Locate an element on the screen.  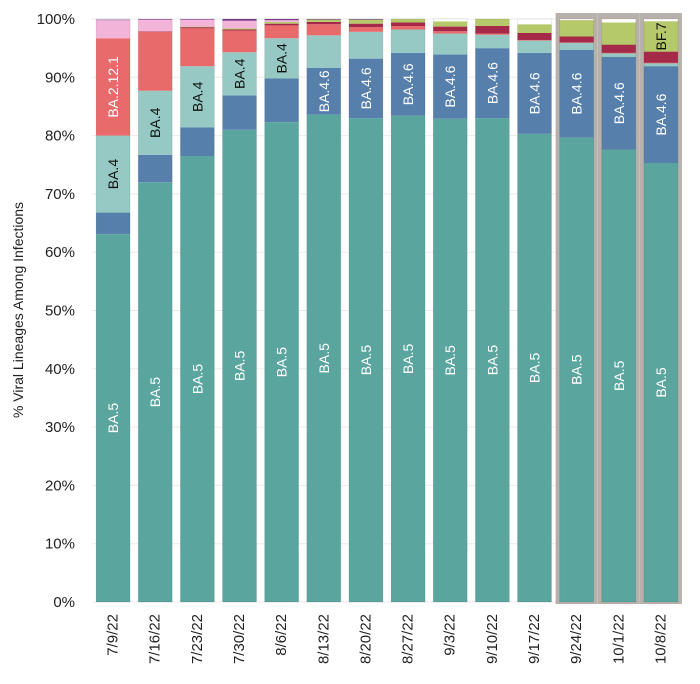
x-tick-label: 8/20/22 is located at coordinates (365, 639).